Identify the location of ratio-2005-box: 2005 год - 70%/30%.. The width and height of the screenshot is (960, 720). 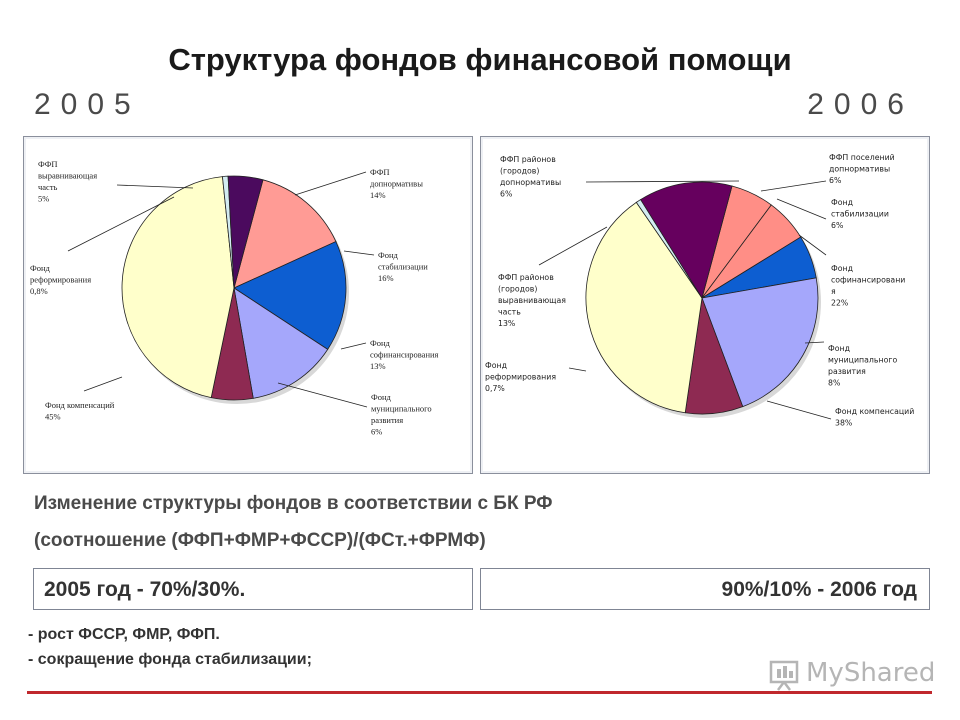
(253, 589).